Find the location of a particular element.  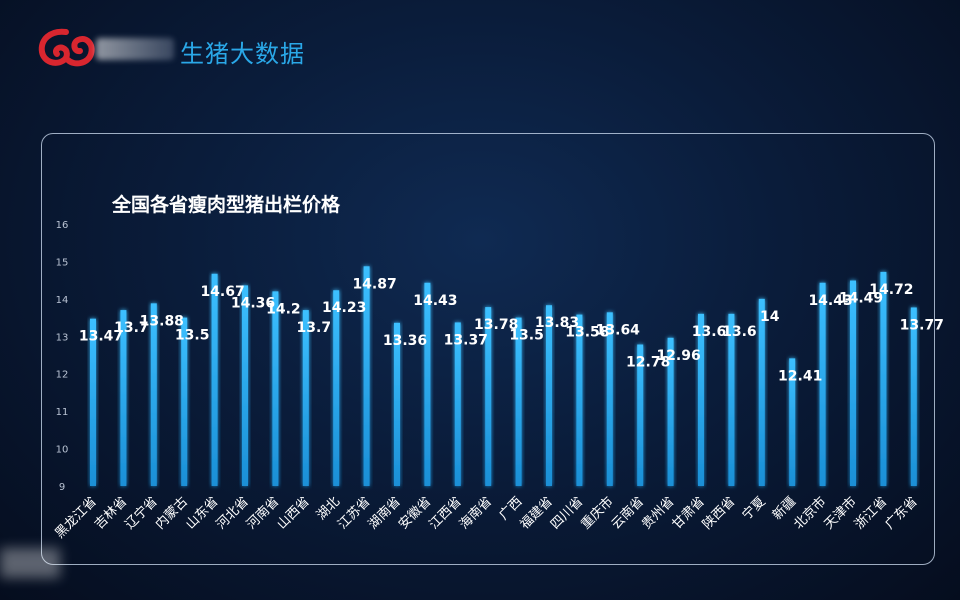

x-tick-label: 四川省 is located at coordinates (567, 513).